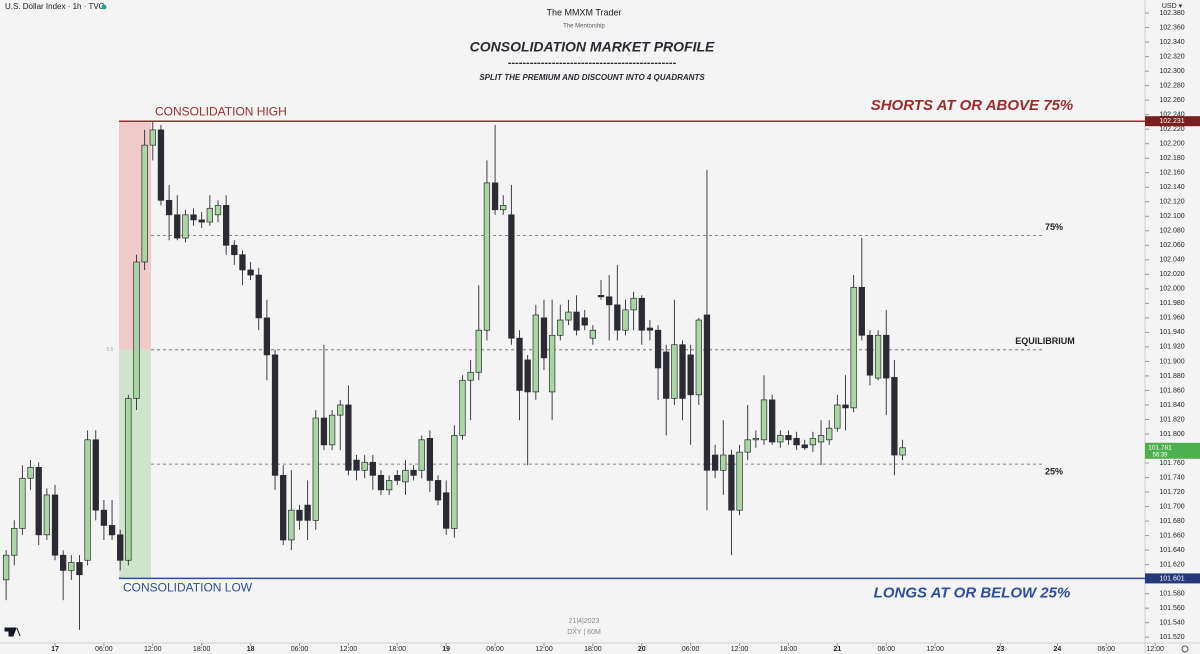 This screenshot has width=1200, height=654. I want to click on y-tick-label: 102.260, so click(1171, 100).